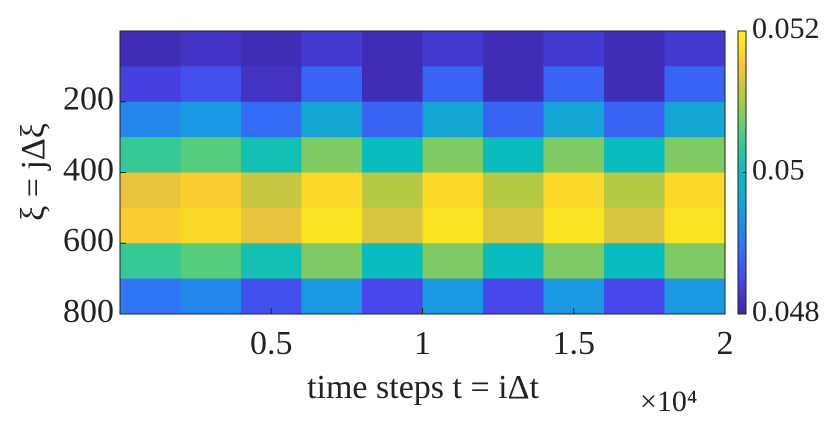 This screenshot has width=830, height=424. What do you see at coordinates (271, 343) in the screenshot?
I see `x-tick-label: 0.5` at bounding box center [271, 343].